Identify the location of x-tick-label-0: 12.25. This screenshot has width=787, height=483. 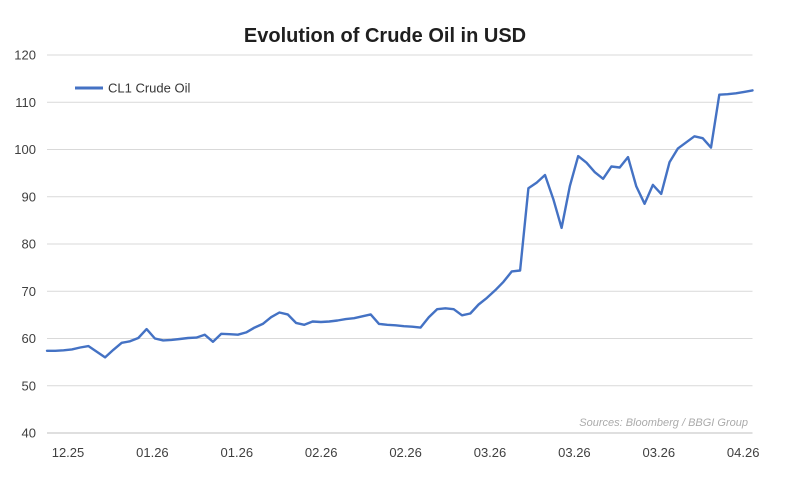
(68, 452).